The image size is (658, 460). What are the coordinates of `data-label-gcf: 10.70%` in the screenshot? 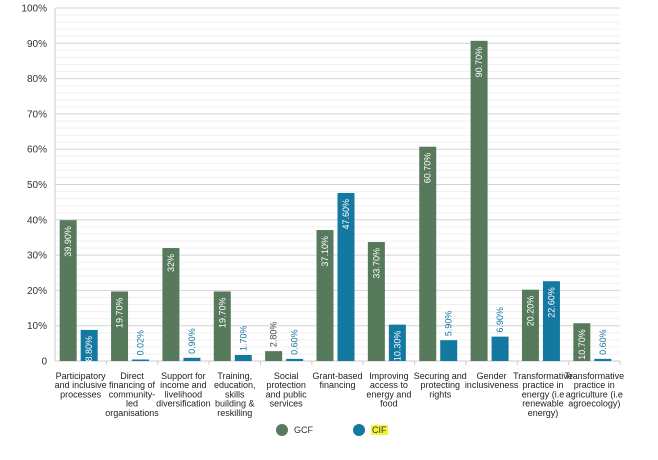 It's located at (582, 344).